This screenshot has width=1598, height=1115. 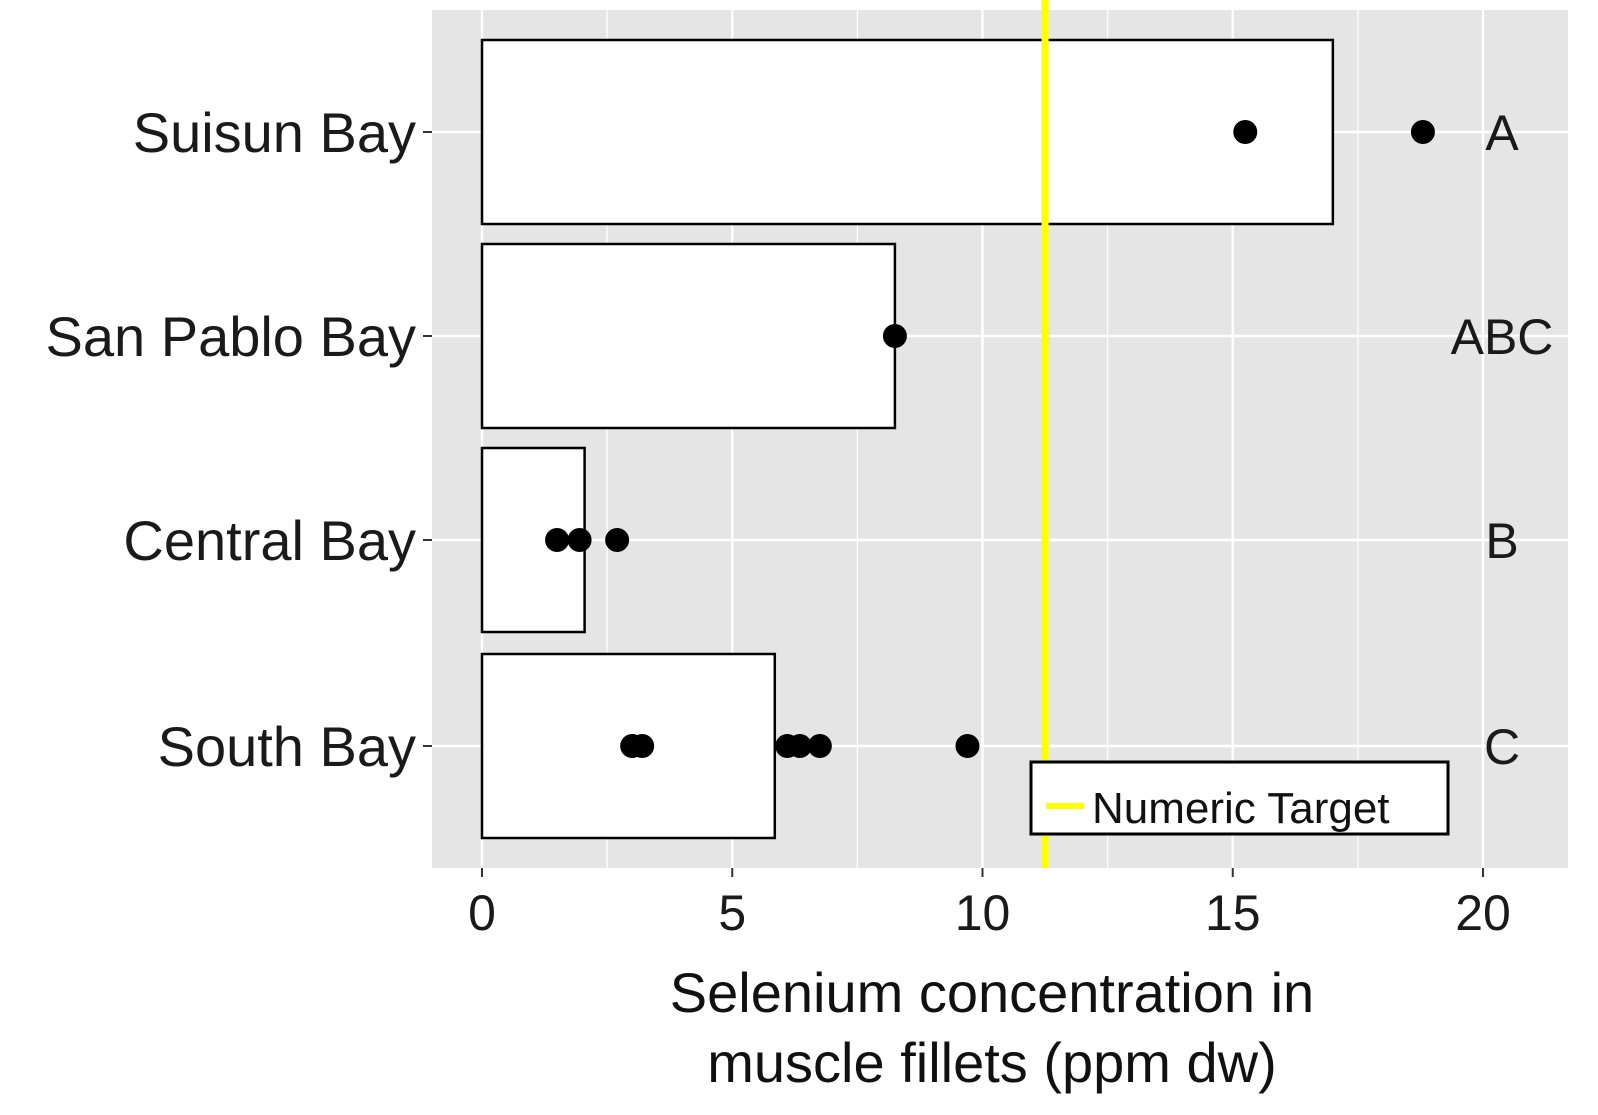 I want to click on legend-box, so click(x=1239, y=798).